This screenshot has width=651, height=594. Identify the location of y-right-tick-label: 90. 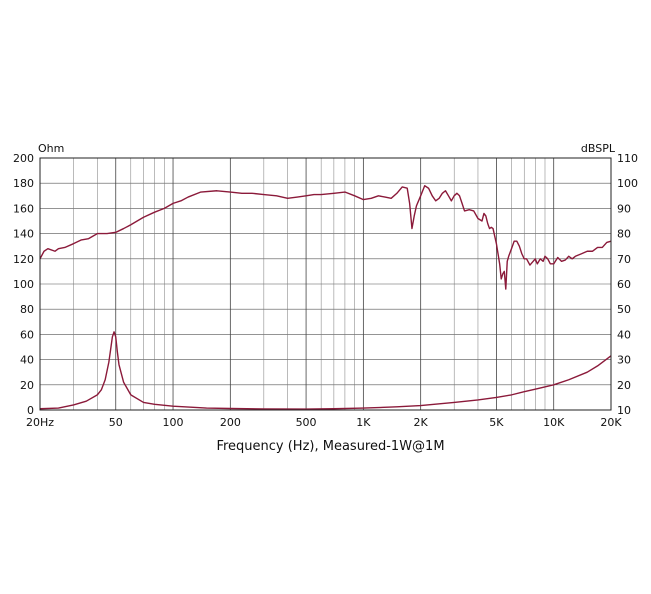
(624, 208).